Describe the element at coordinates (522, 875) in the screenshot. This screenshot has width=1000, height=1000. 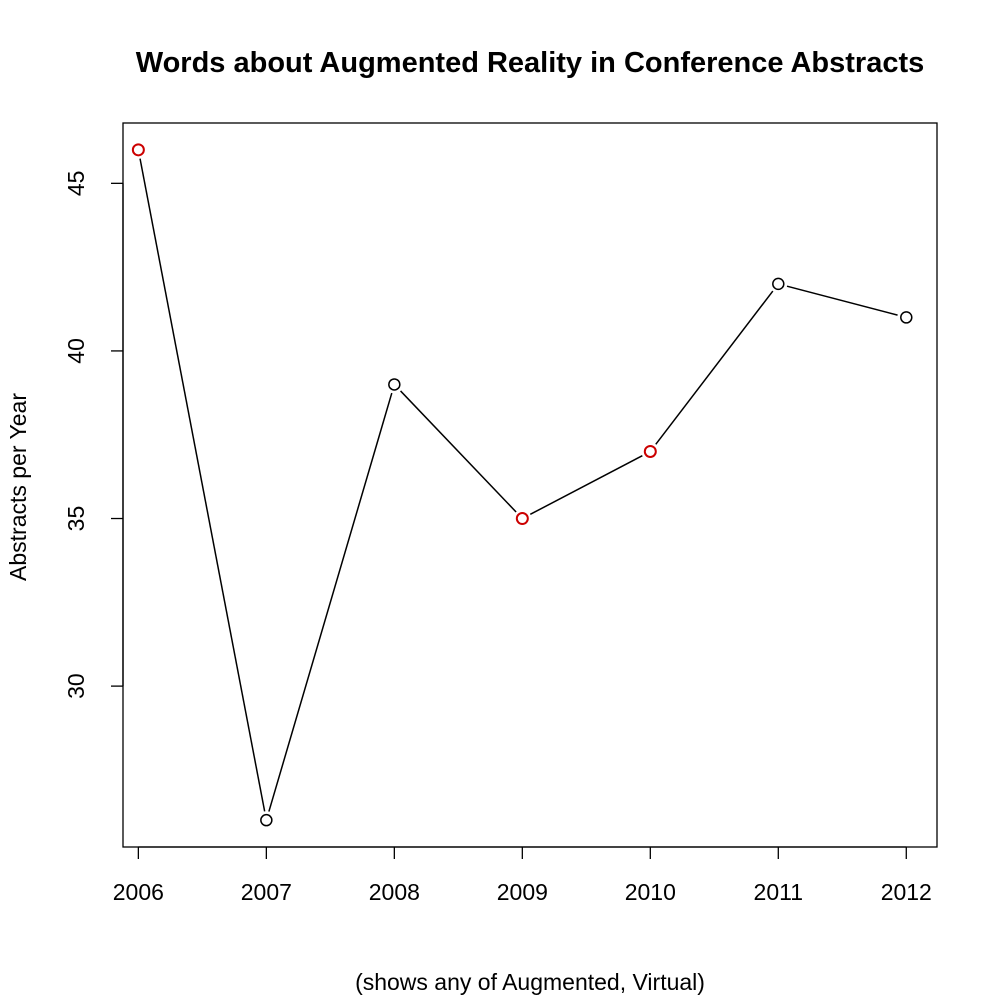
I see `x-axis: 2006 2007 2008 2009 2010 2011 2012` at that location.